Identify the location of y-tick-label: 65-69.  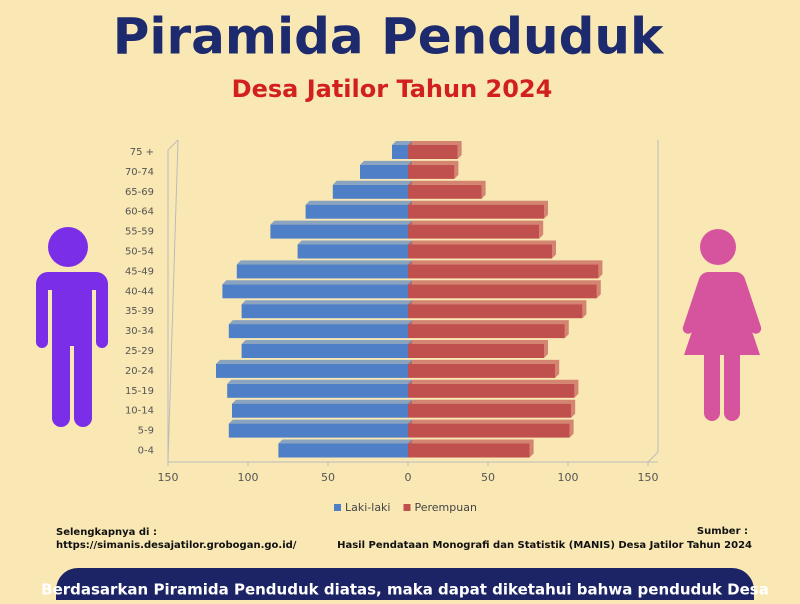
(139, 192).